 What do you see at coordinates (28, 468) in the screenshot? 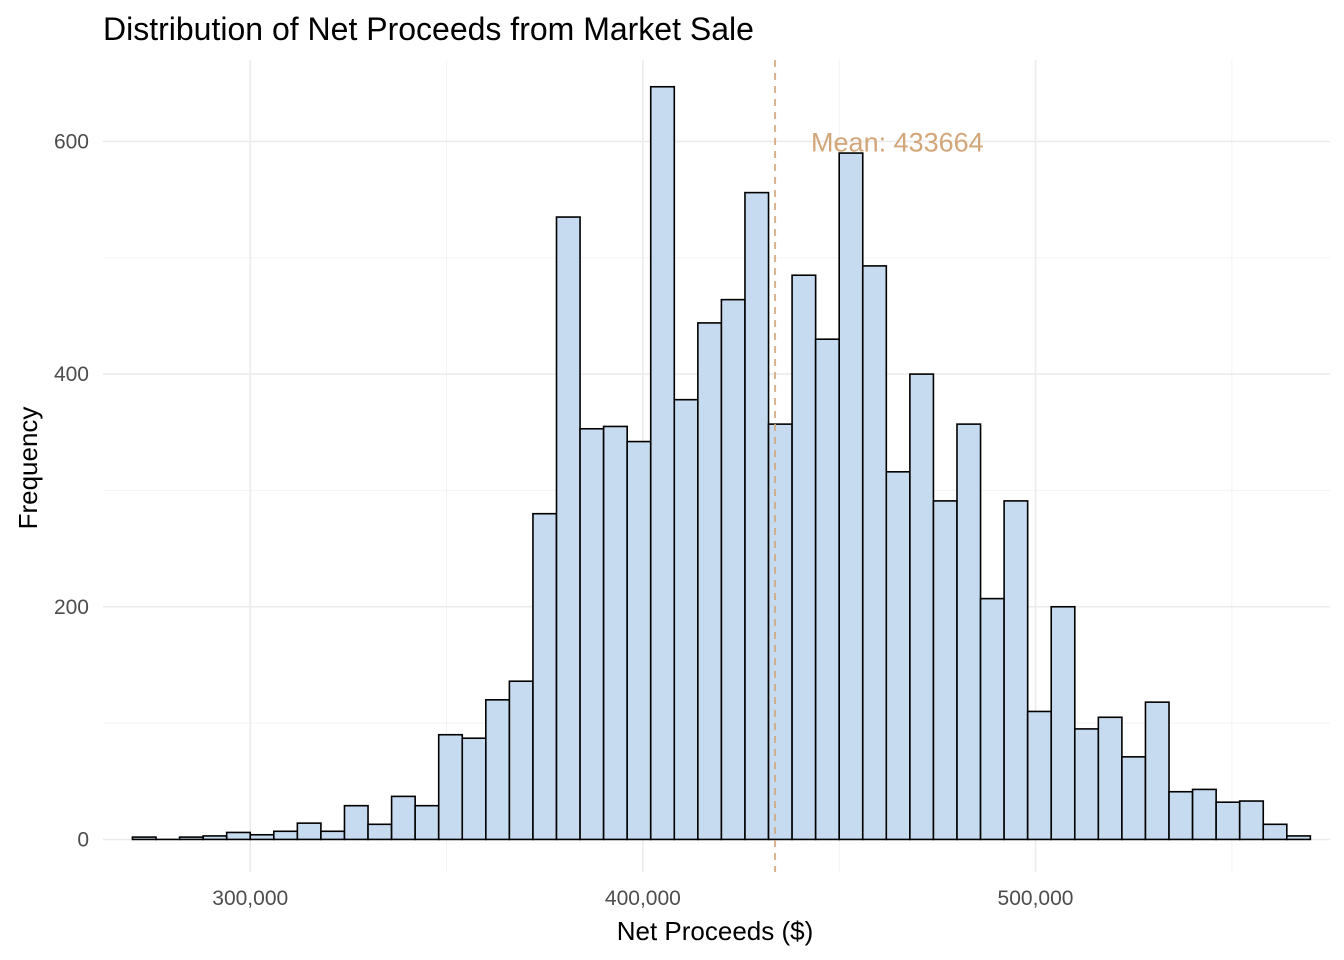
I see `y-axis-title: Frequency` at bounding box center [28, 468].